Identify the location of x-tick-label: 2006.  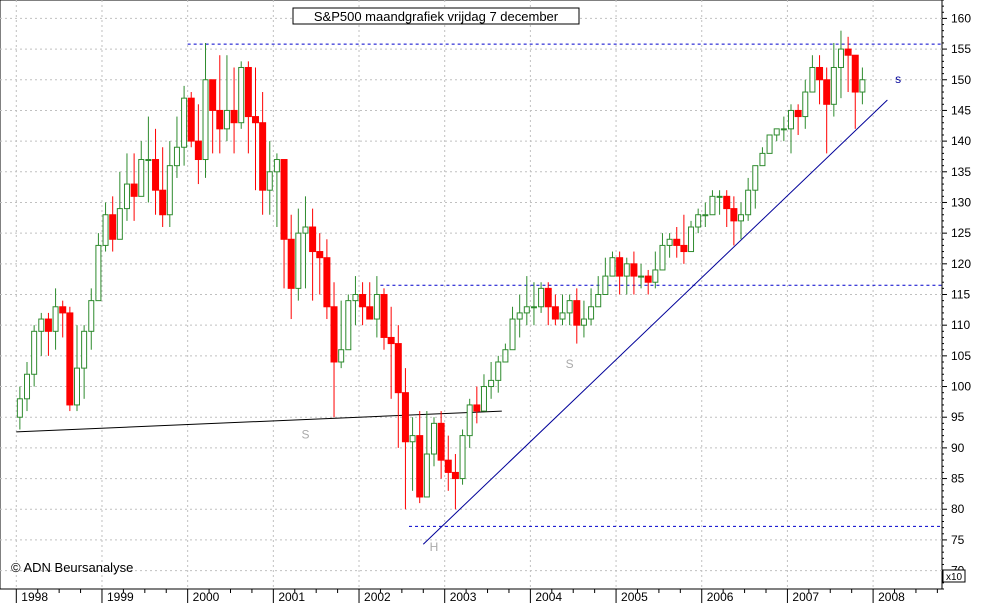
(720, 596).